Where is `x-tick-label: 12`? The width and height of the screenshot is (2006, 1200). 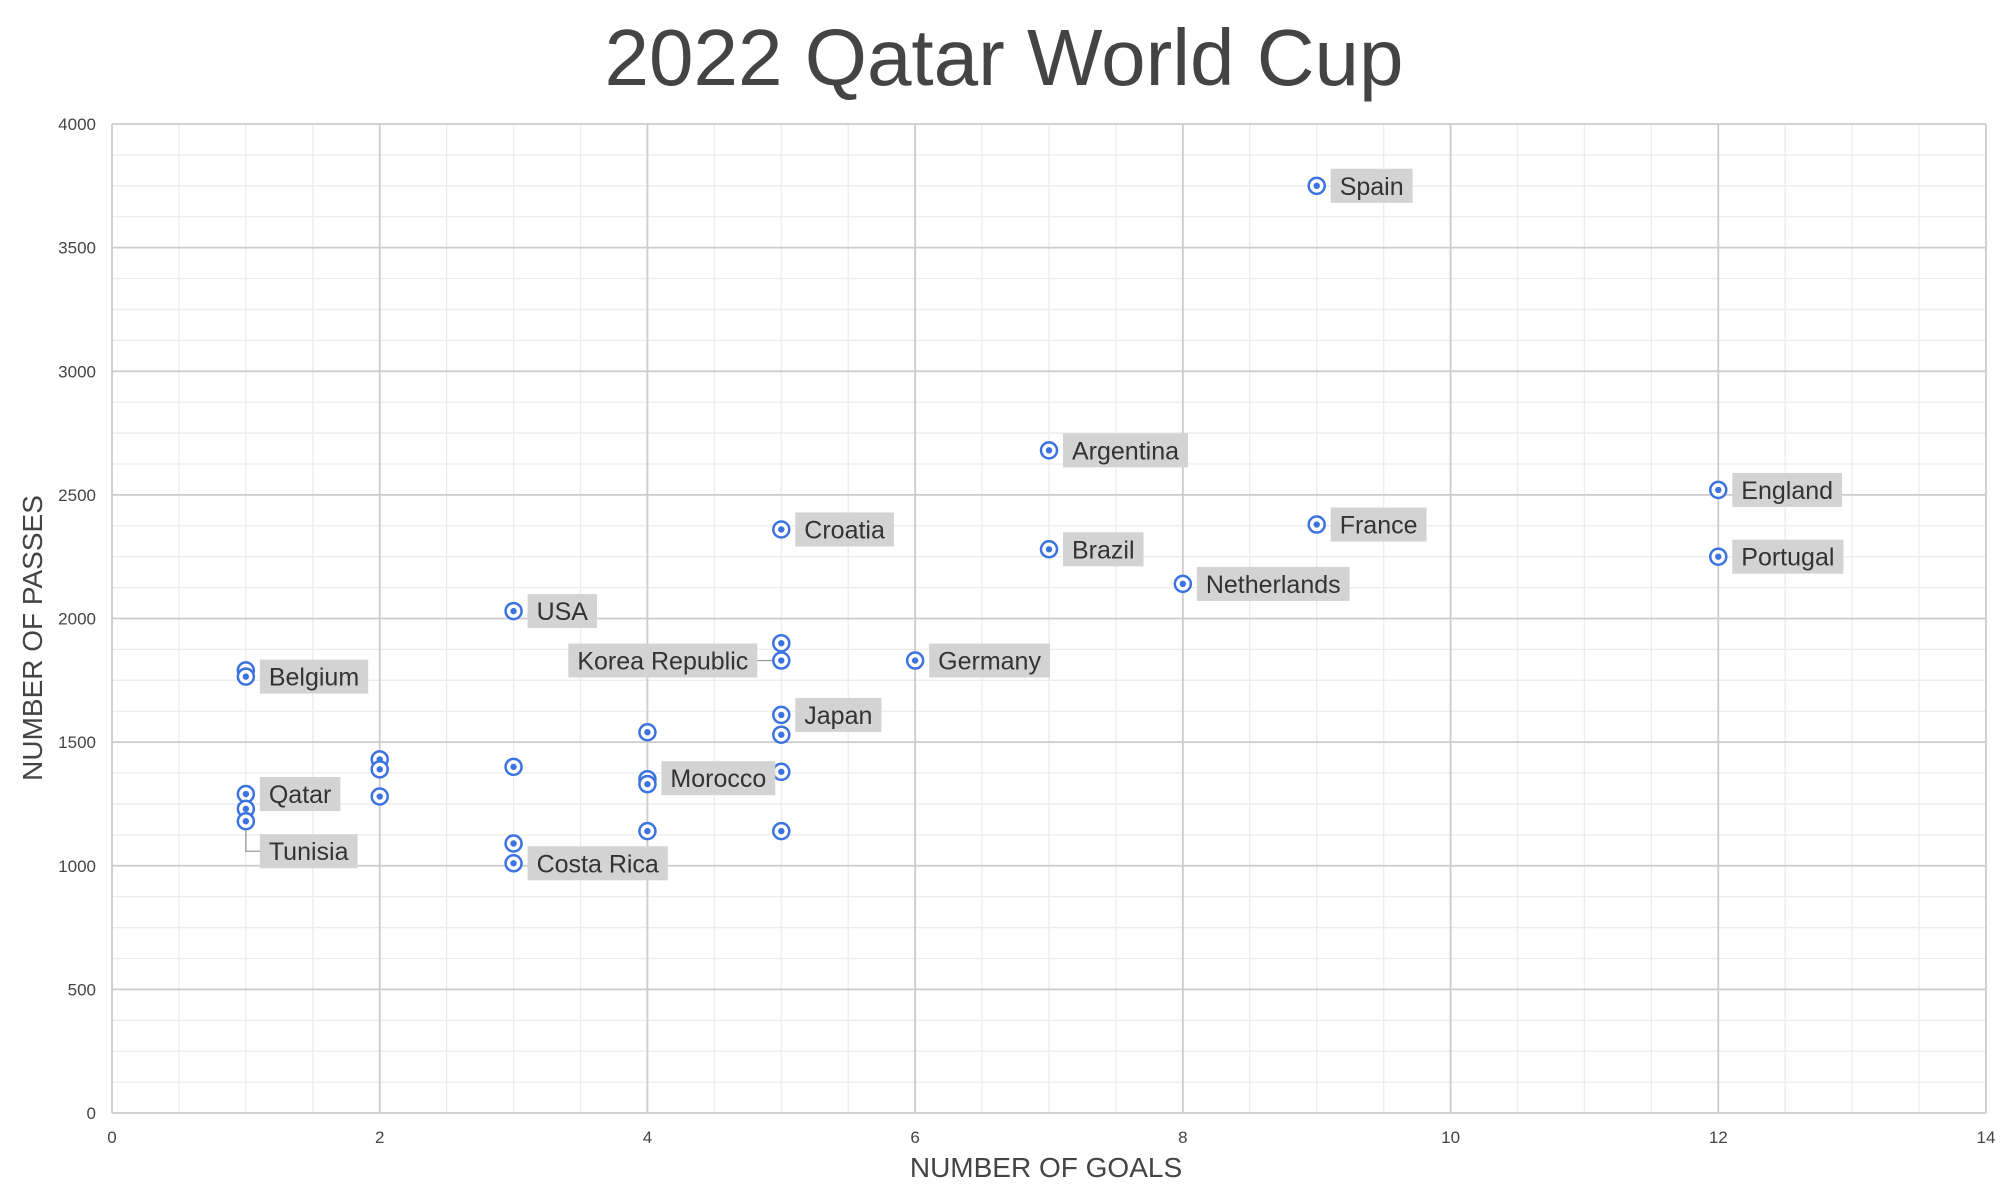 x-tick-label: 12 is located at coordinates (1718, 1137).